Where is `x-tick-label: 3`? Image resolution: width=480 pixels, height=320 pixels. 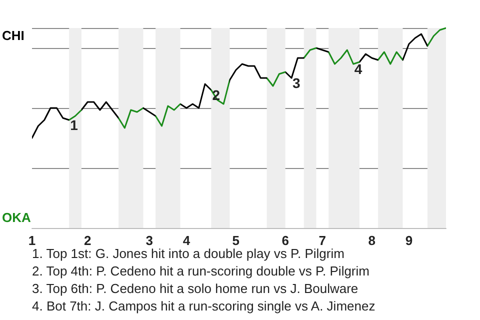
x-tick-label: 3 is located at coordinates (150, 240).